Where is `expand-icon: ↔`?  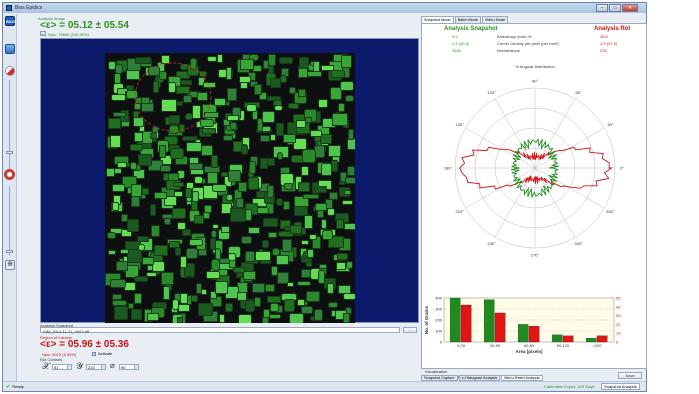
expand-icon: ↔ is located at coordinates (43, 33).